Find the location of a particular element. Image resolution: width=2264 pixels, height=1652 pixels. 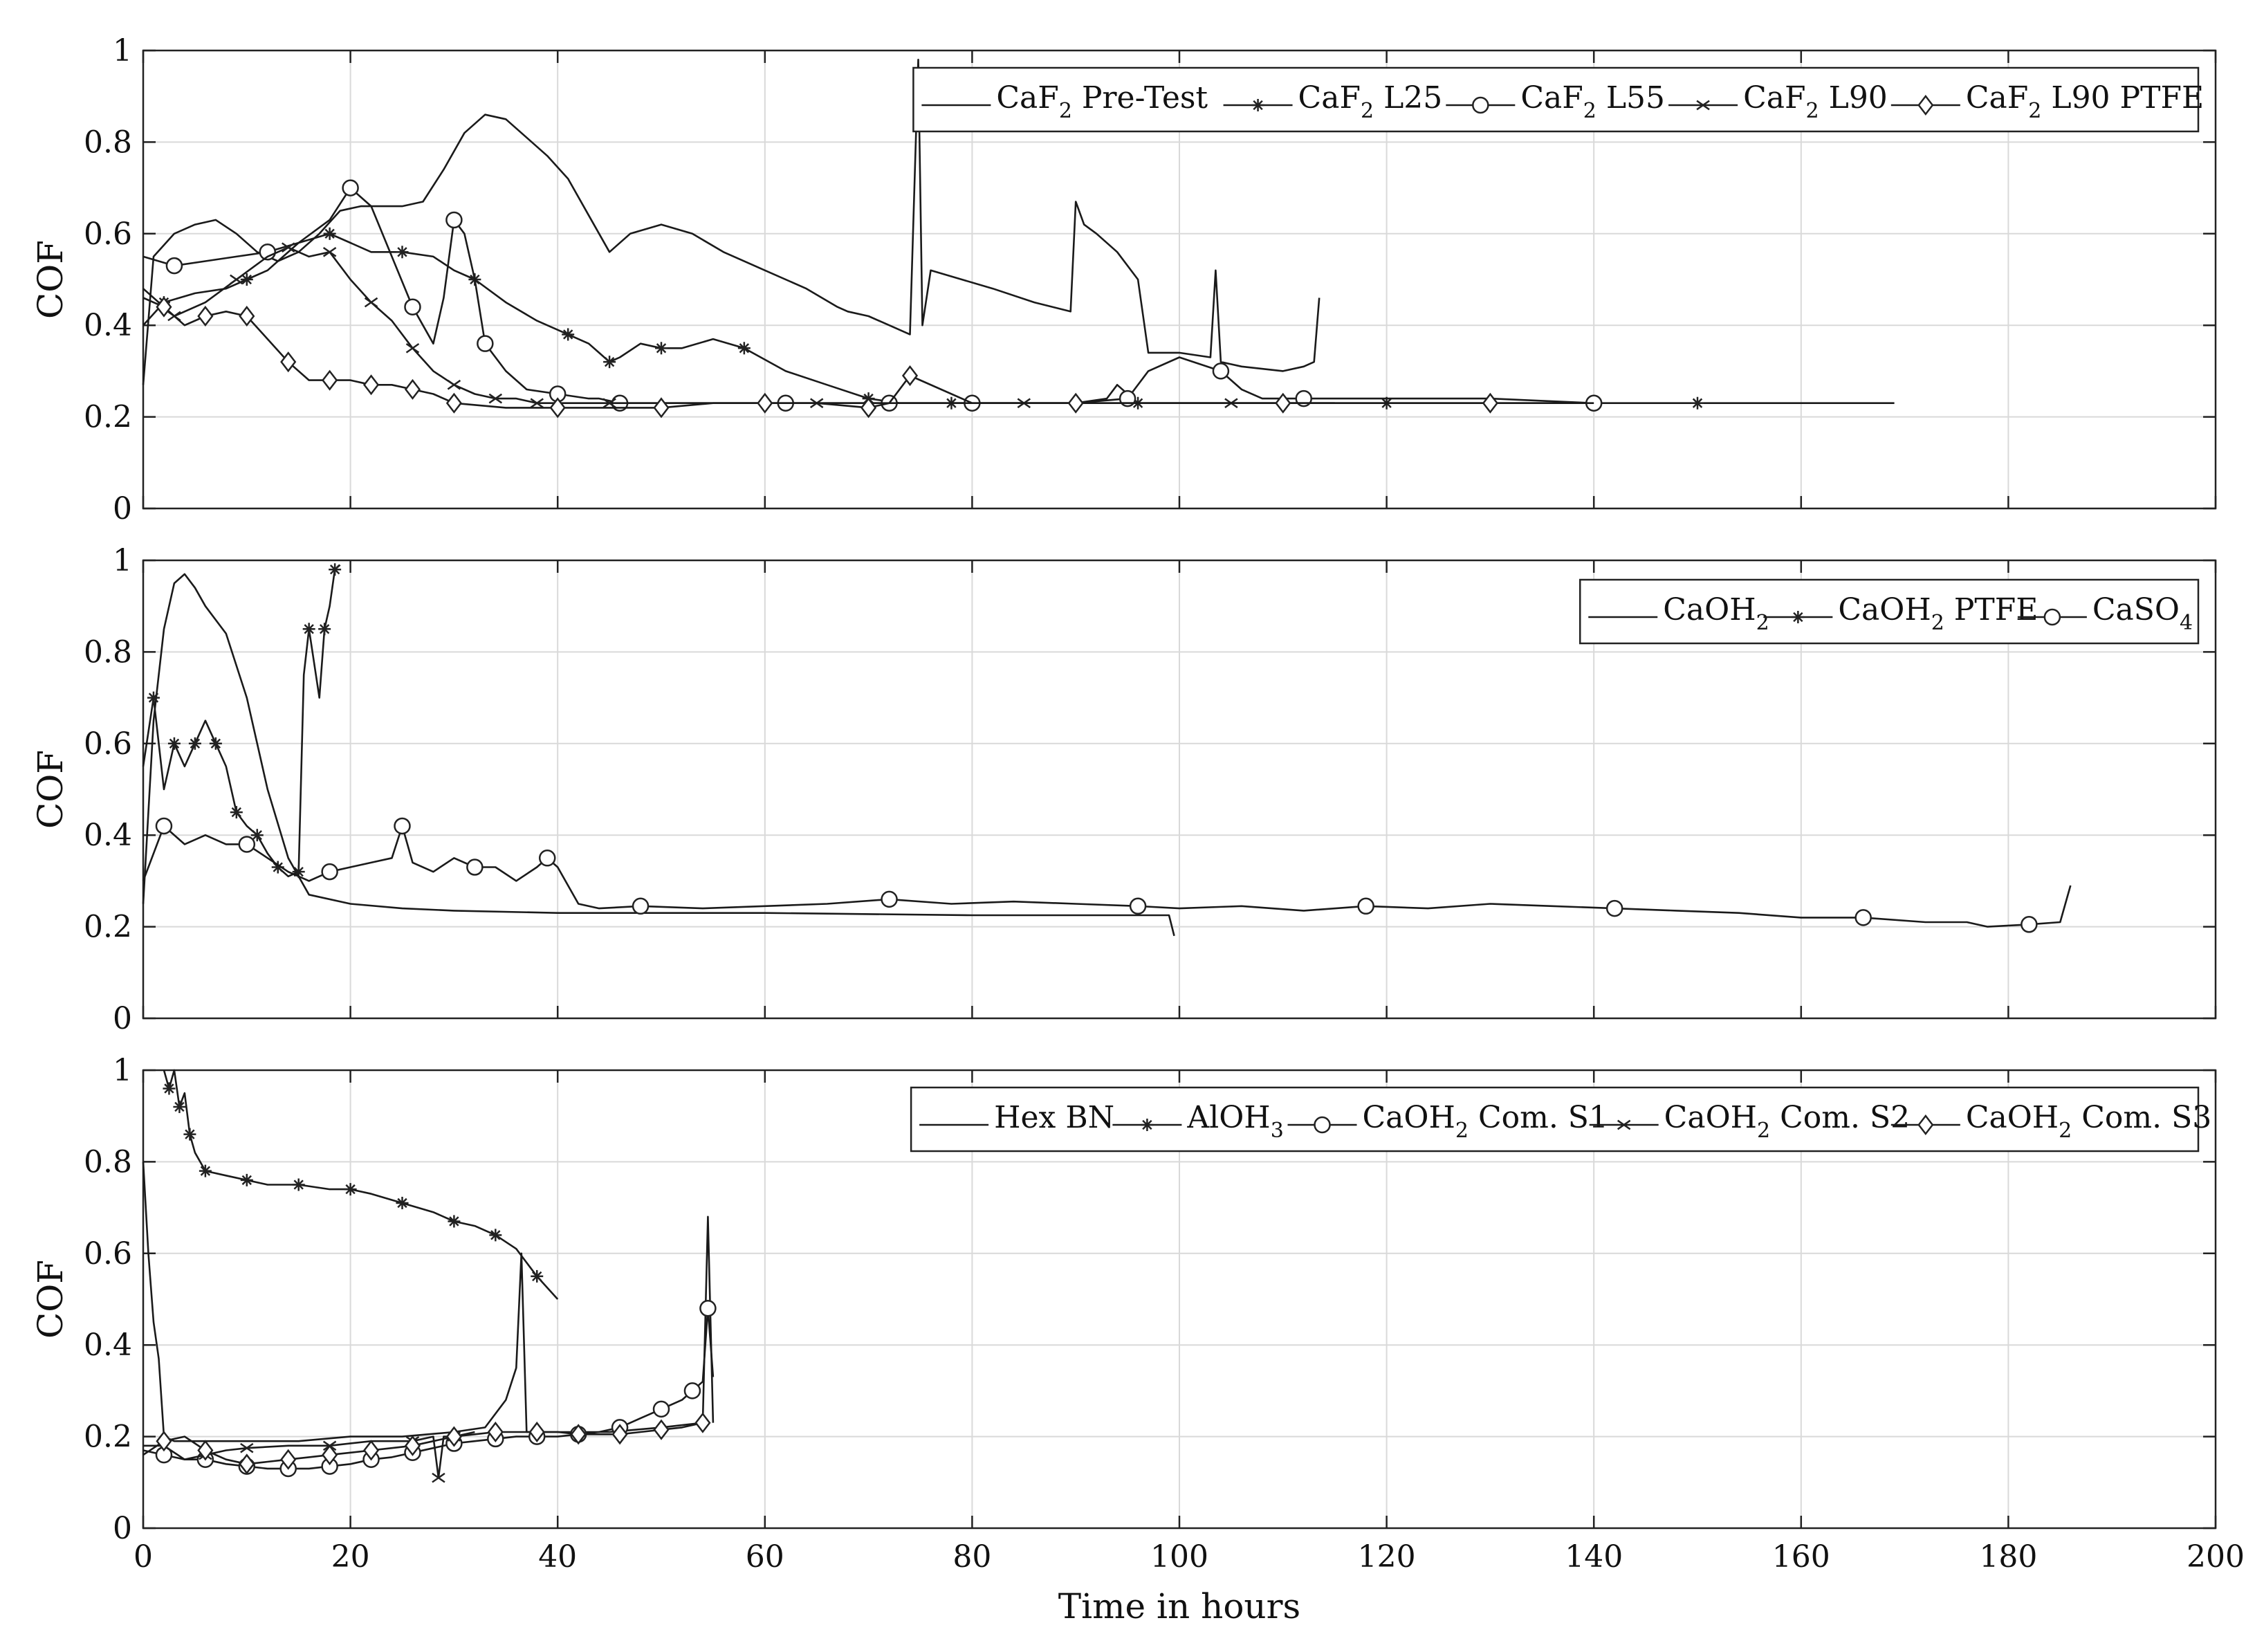

legend-label-base: CaF is located at coordinates (1774, 98).